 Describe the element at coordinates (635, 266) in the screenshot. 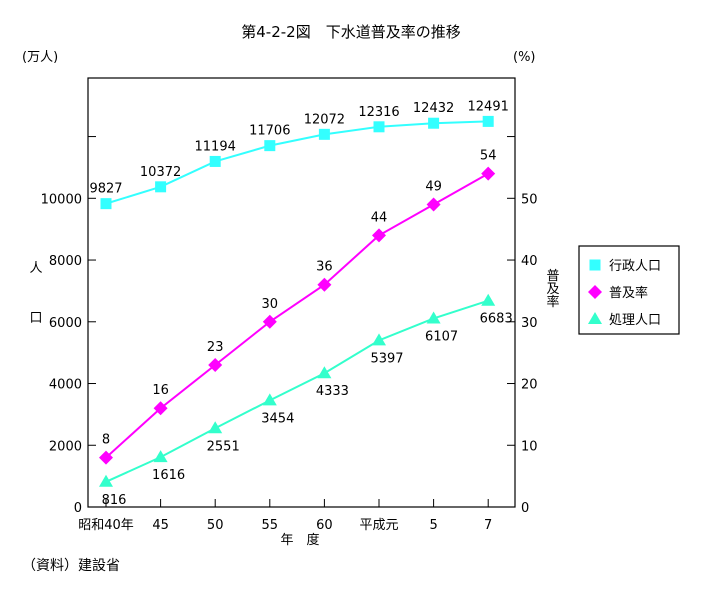

I see `legend-label: 行政人口` at that location.